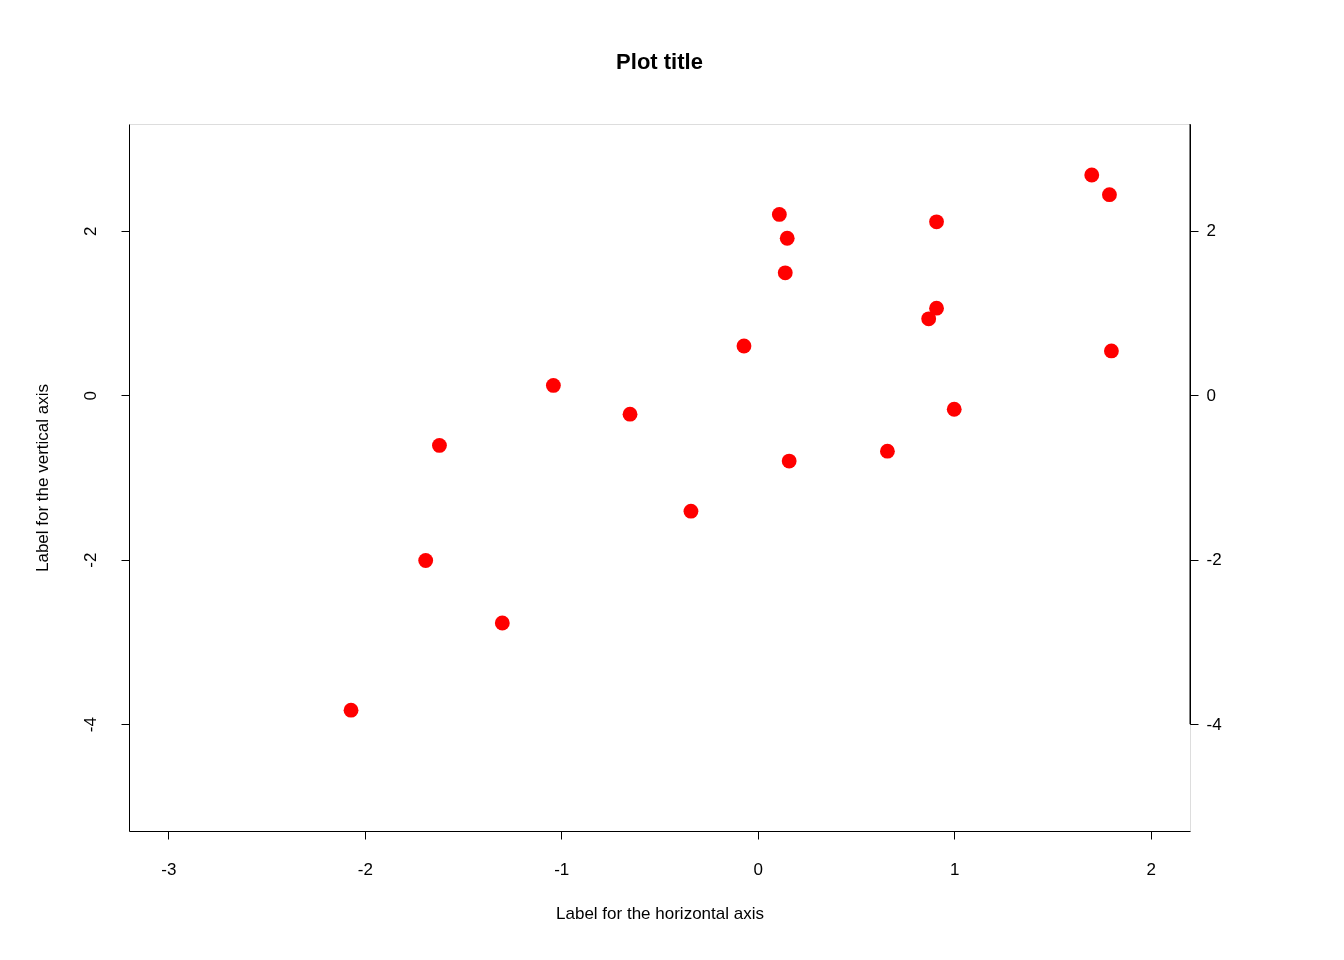 The height and width of the screenshot is (960, 1344). What do you see at coordinates (90, 560) in the screenshot?
I see `y-tick-label: -2` at bounding box center [90, 560].